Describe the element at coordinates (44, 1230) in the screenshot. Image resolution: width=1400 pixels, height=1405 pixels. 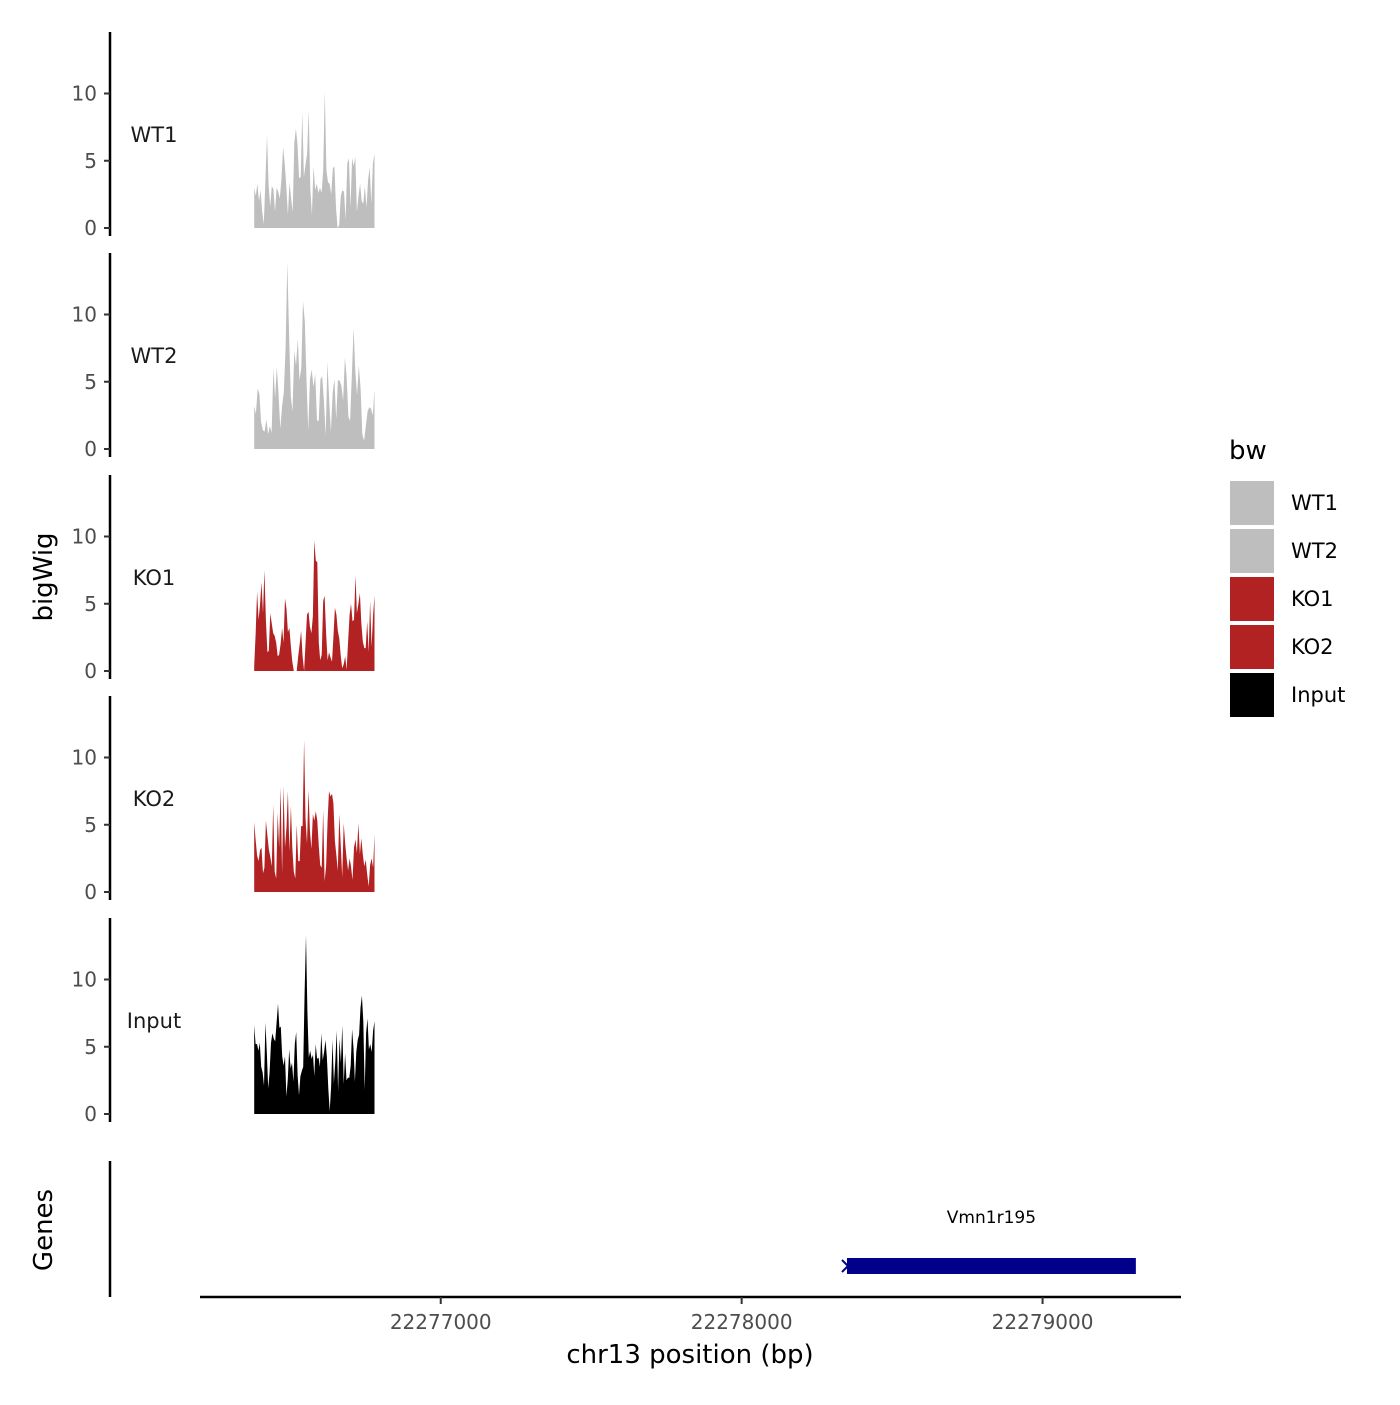
I see `genes-axis-title: Genes` at that location.